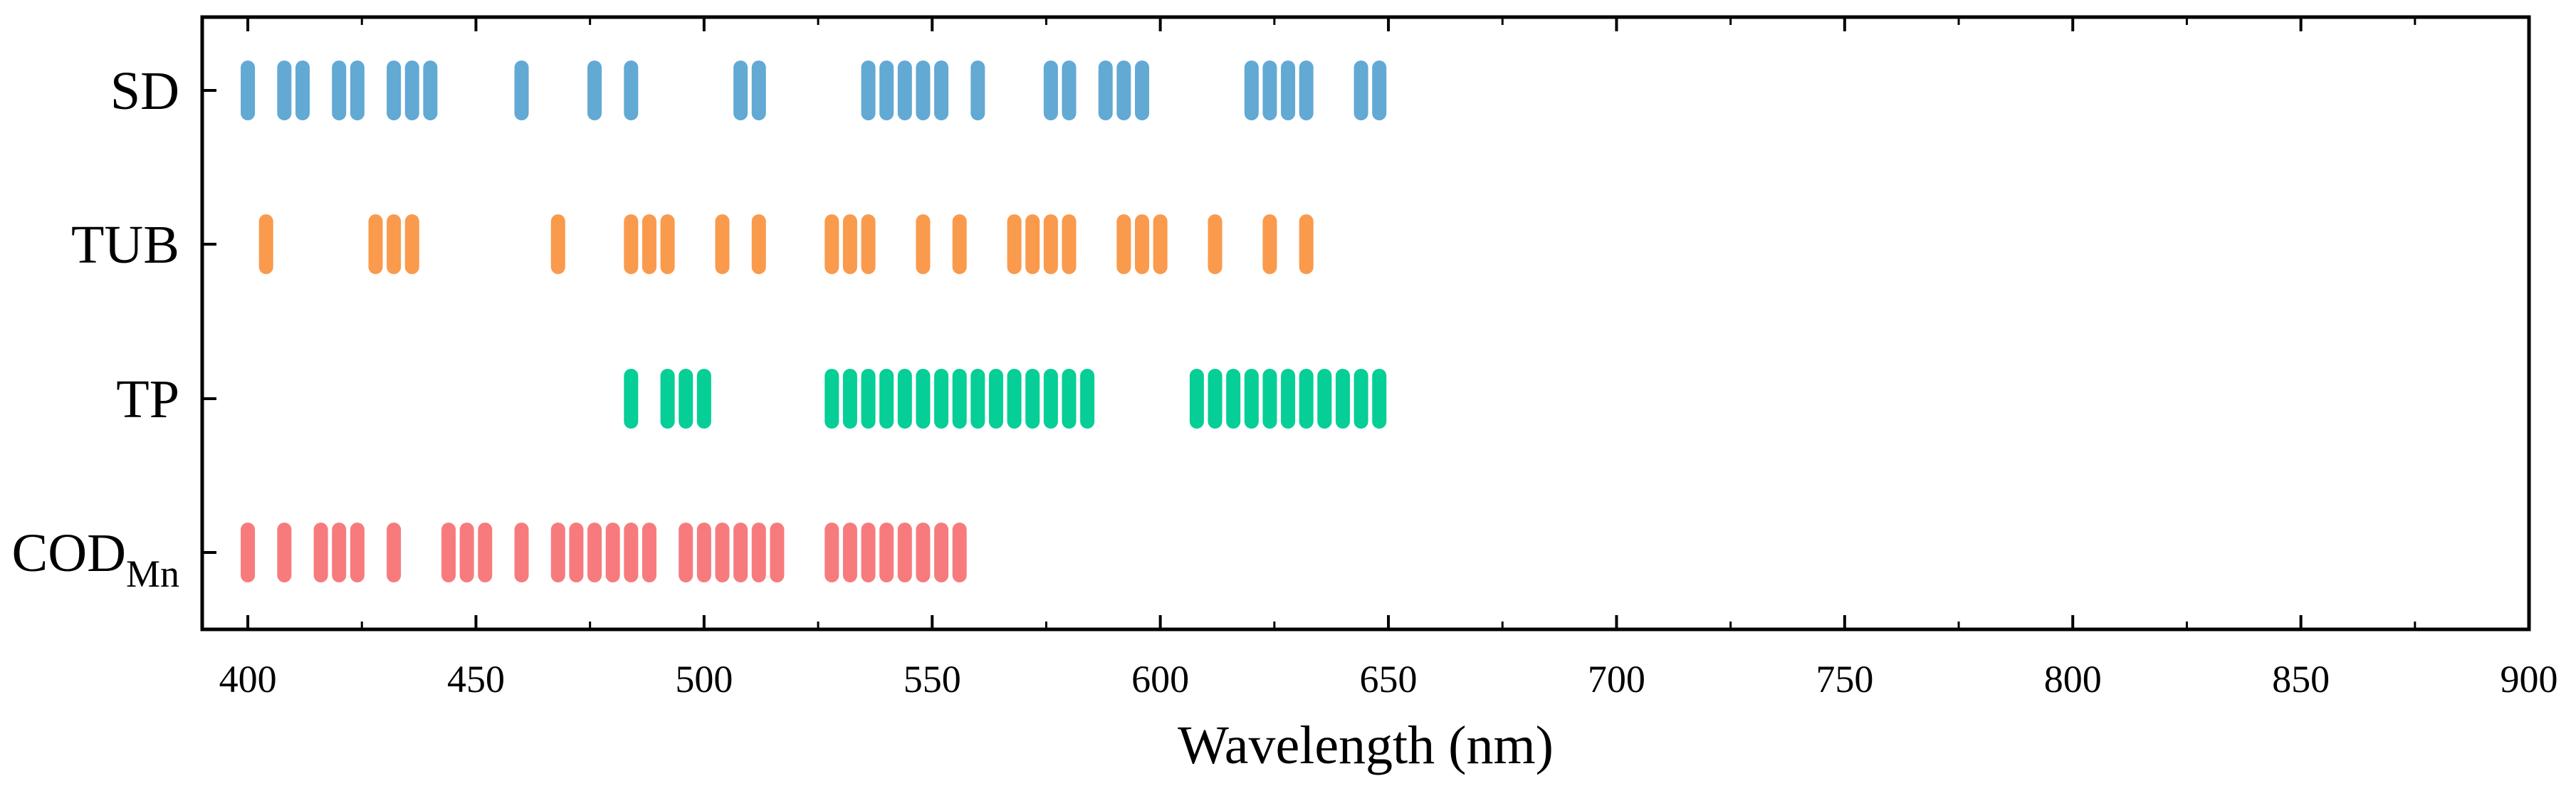 This screenshot has width=2576, height=786. I want to click on y-tick-label-main: SD, so click(144, 91).